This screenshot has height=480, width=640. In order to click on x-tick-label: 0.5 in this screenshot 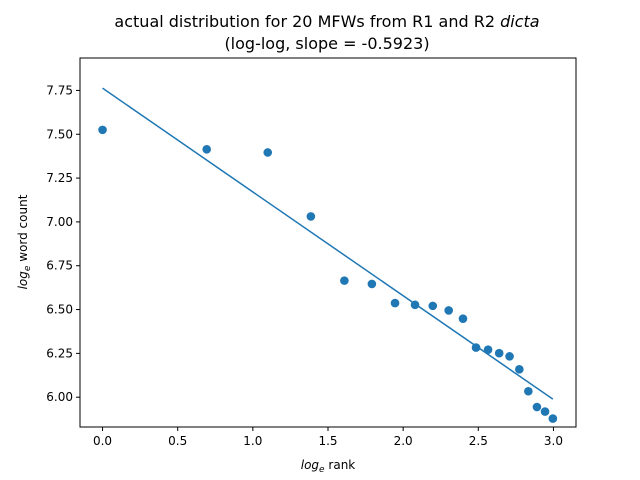, I will do `click(177, 441)`.